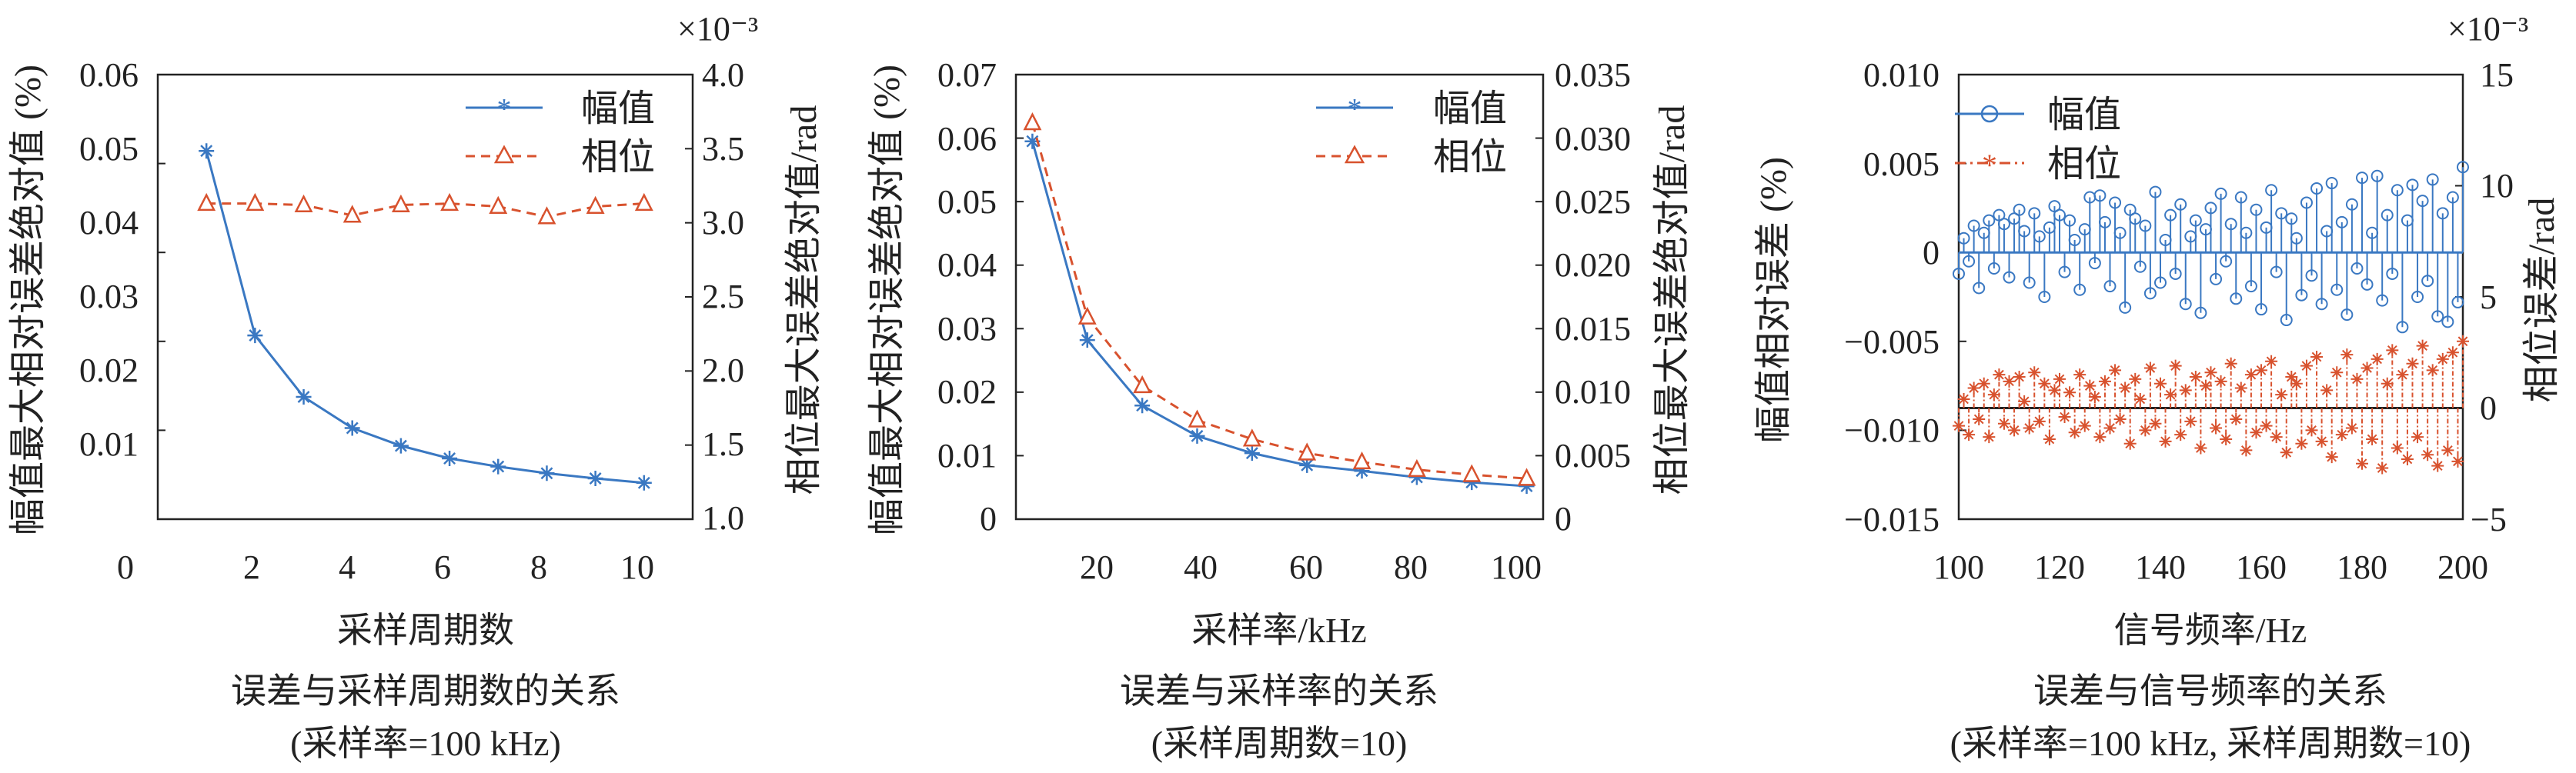 This screenshot has width=2576, height=773. I want to click on chart-c-y1tick: −0.005, so click(1892, 342).